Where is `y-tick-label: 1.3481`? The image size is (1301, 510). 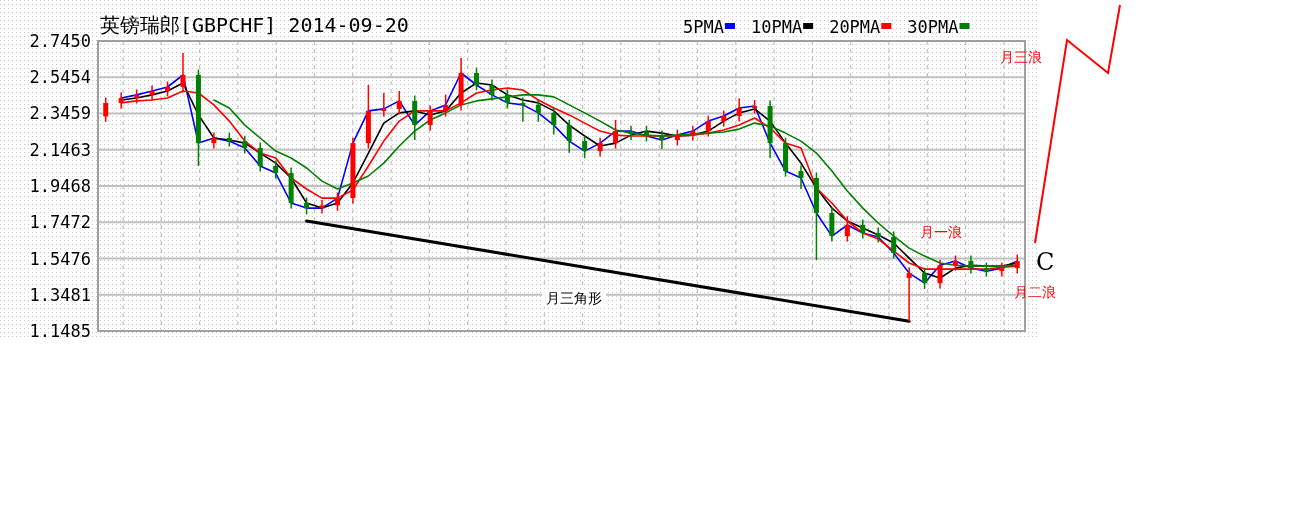 y-tick-label: 1.3481 is located at coordinates (60, 294).